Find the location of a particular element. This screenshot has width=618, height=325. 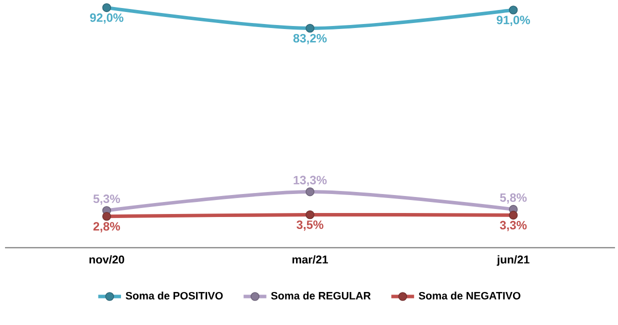

data-label: 13,3% is located at coordinates (310, 181).